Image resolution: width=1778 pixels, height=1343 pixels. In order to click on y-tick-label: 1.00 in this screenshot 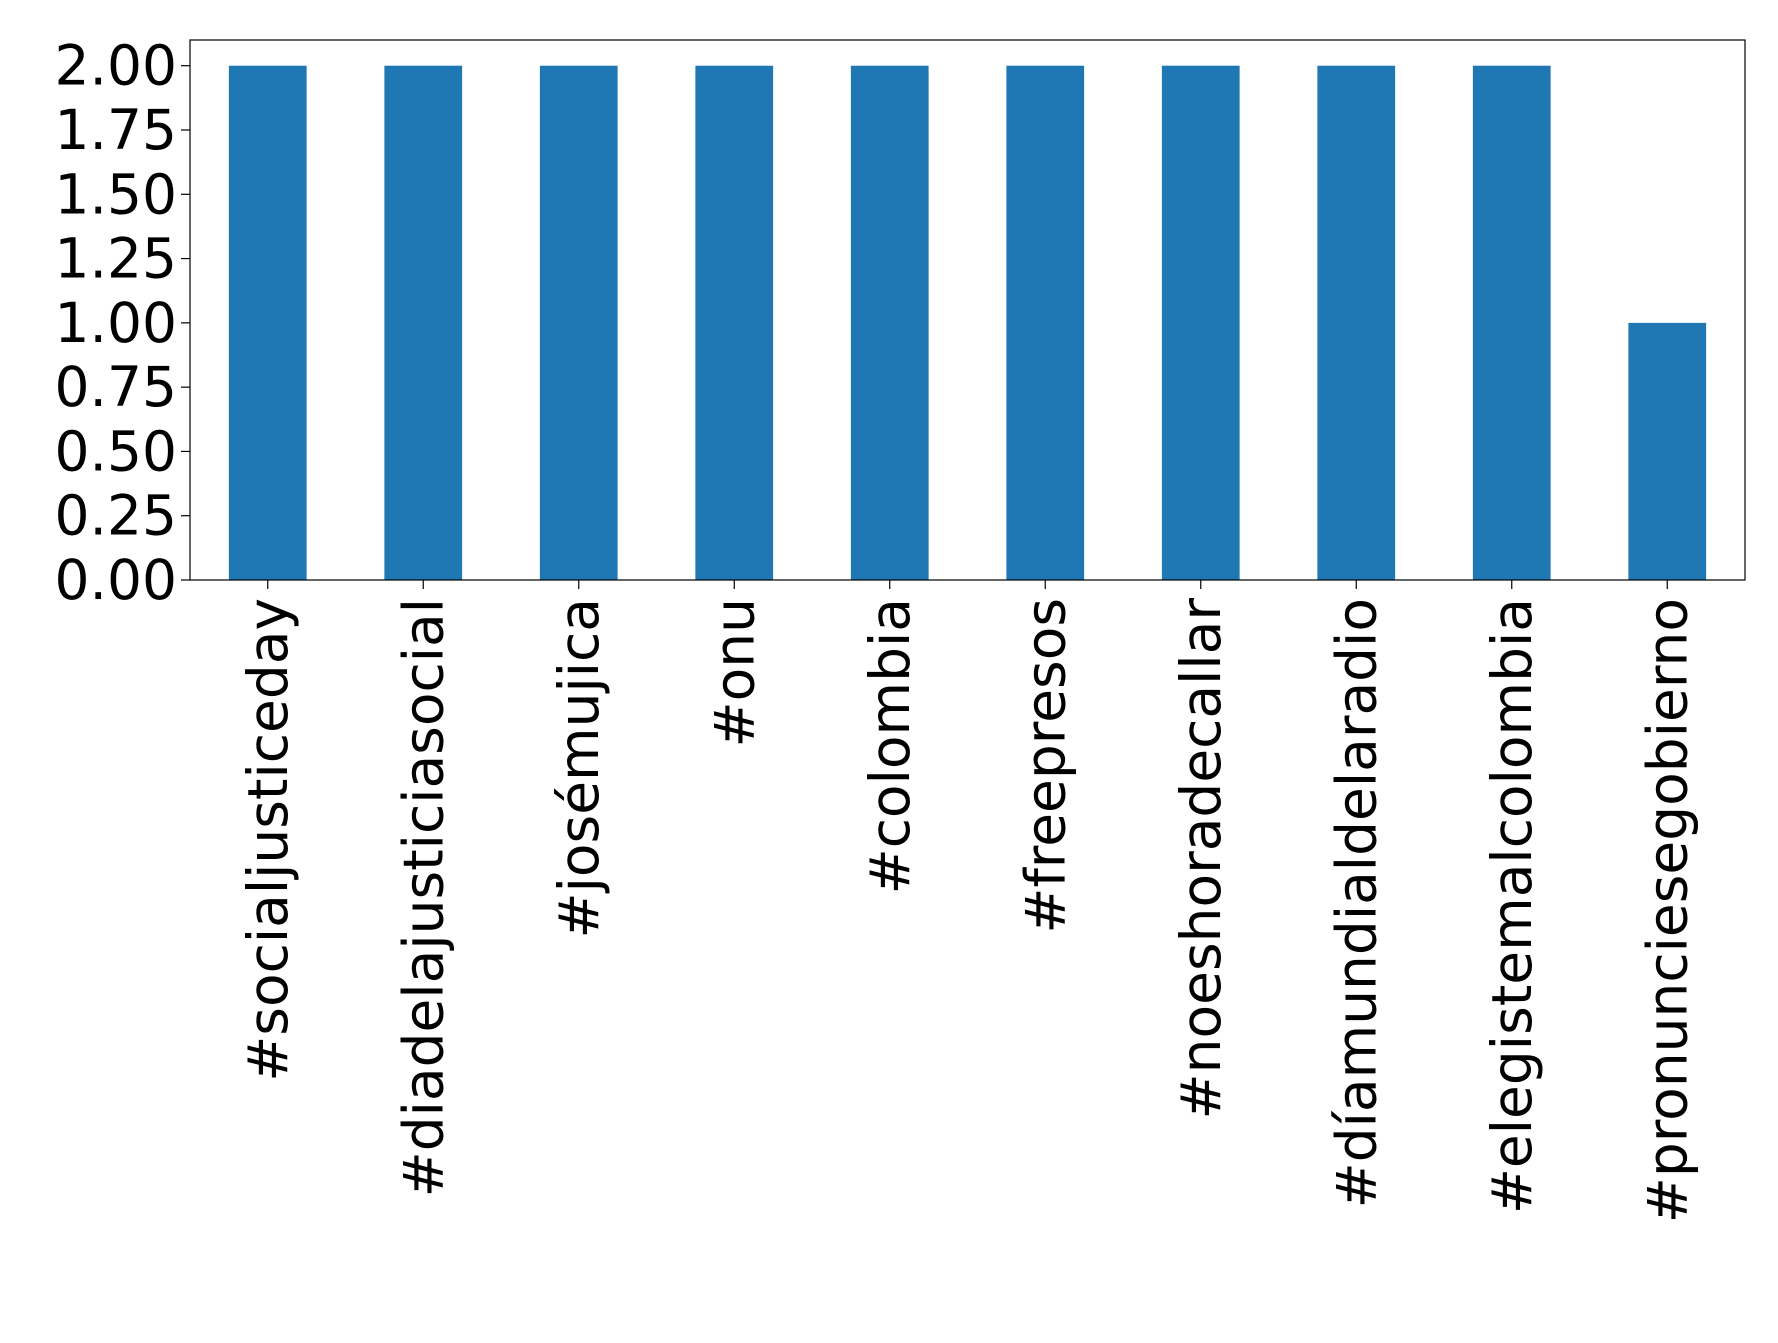, I will do `click(116, 323)`.